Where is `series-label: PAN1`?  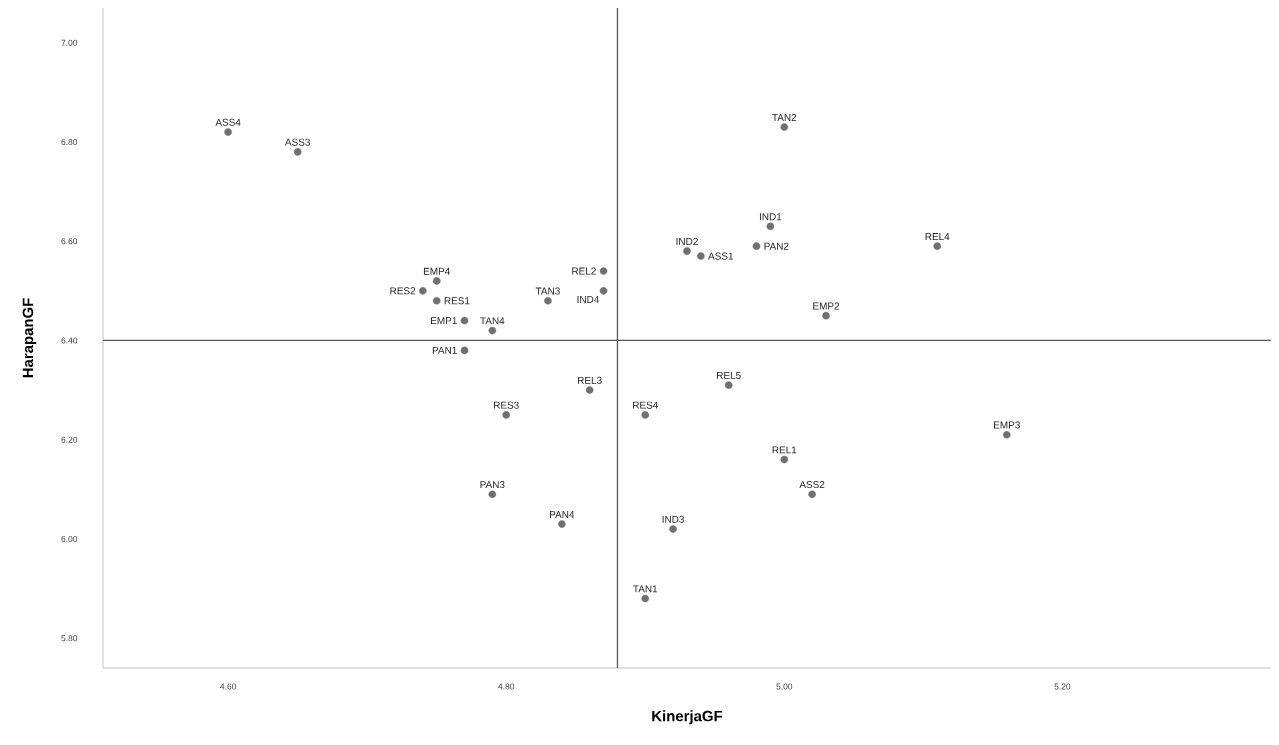
series-label: PAN1 is located at coordinates (444, 350).